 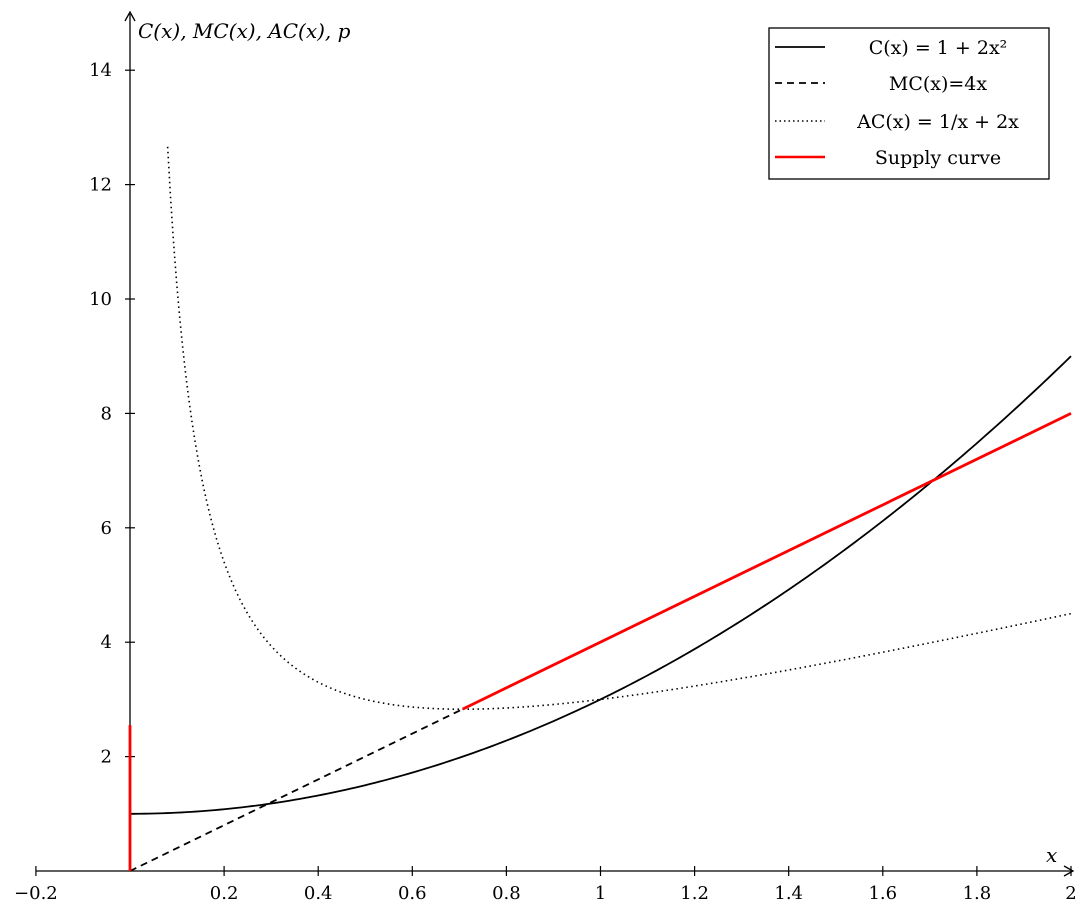 What do you see at coordinates (506, 893) in the screenshot?
I see `x-tick-label: 0.8` at bounding box center [506, 893].